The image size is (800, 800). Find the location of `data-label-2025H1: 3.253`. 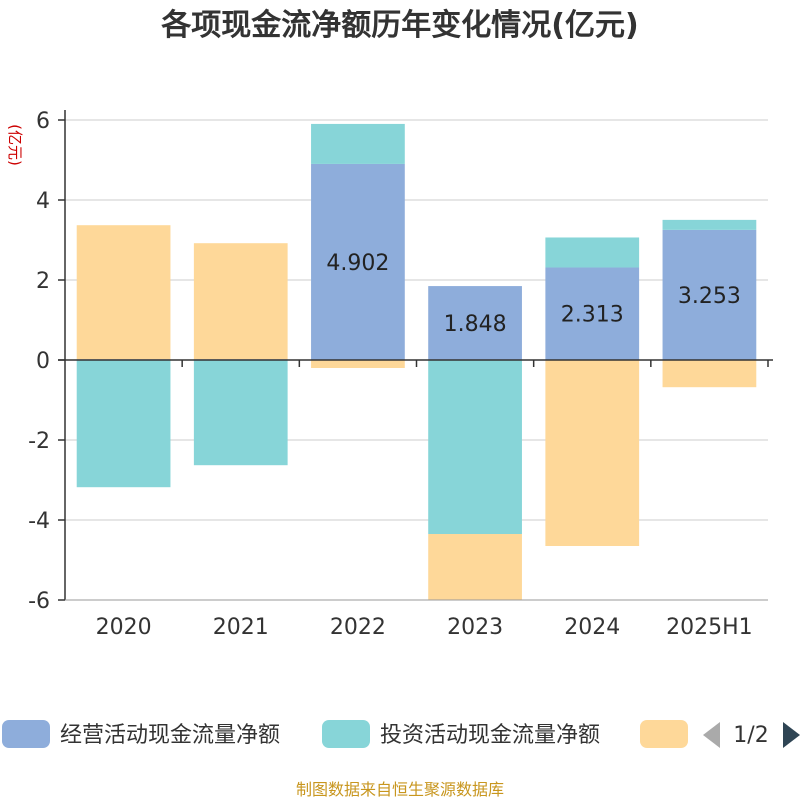

data-label-2025H1: 3.253 is located at coordinates (709, 296).